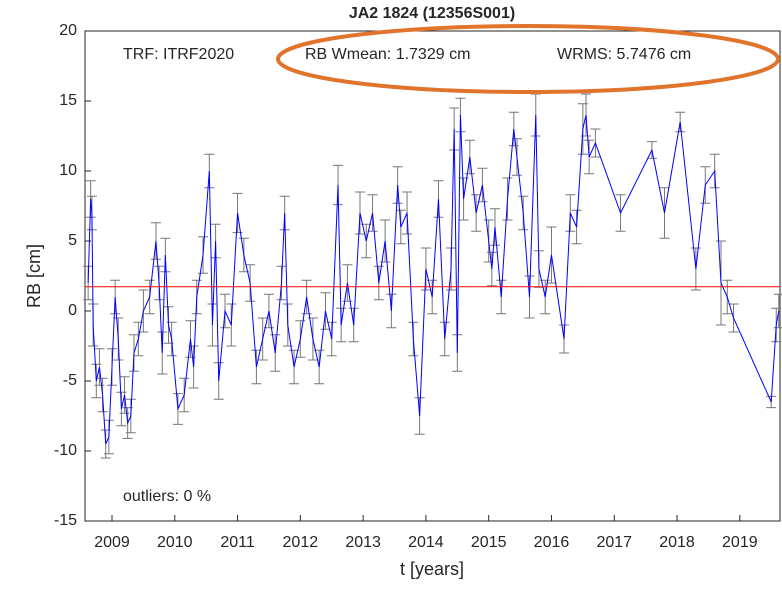 The height and width of the screenshot is (589, 782). I want to click on x-tick-label: 2012, so click(301, 542).